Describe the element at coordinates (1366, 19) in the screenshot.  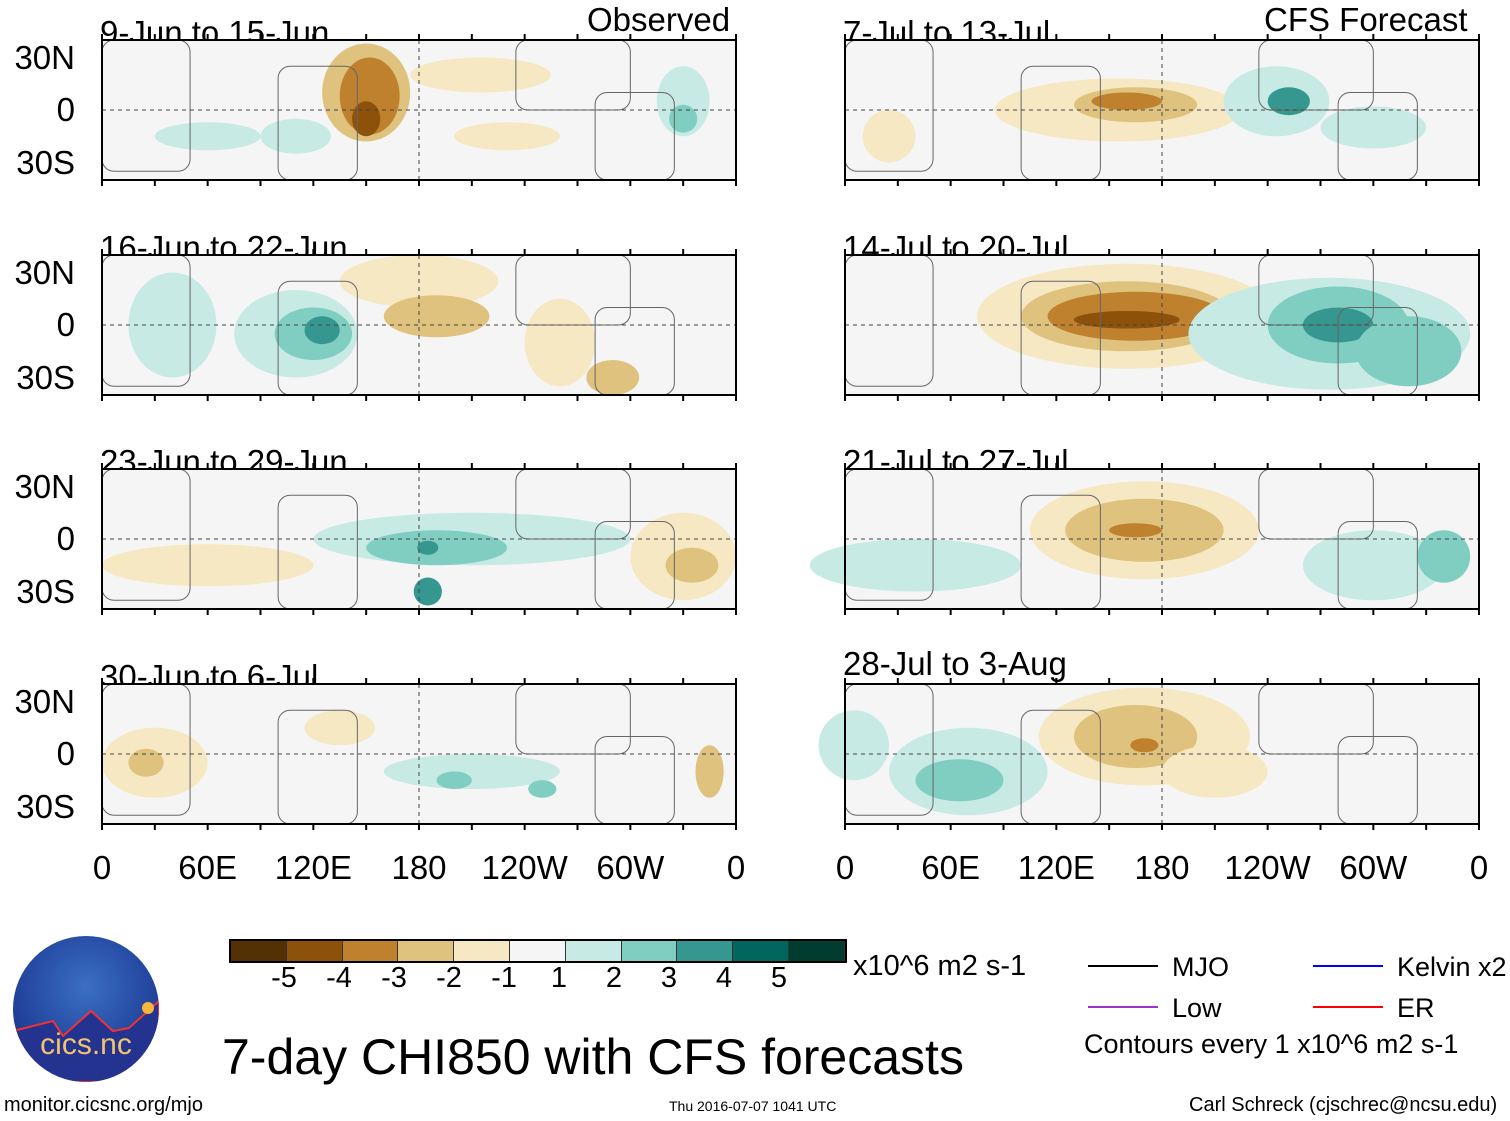
I see `forecast-header: CFS Forecast` at that location.